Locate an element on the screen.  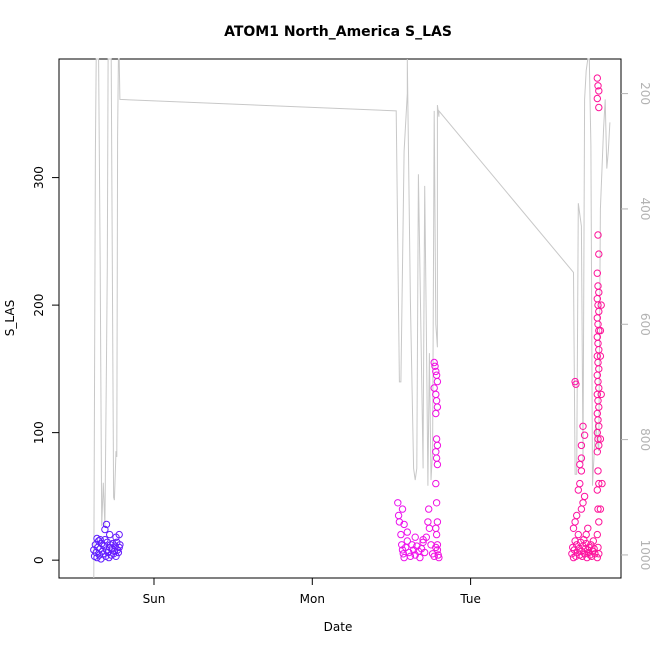
x-tick-label: Mon is located at coordinates (312, 599).